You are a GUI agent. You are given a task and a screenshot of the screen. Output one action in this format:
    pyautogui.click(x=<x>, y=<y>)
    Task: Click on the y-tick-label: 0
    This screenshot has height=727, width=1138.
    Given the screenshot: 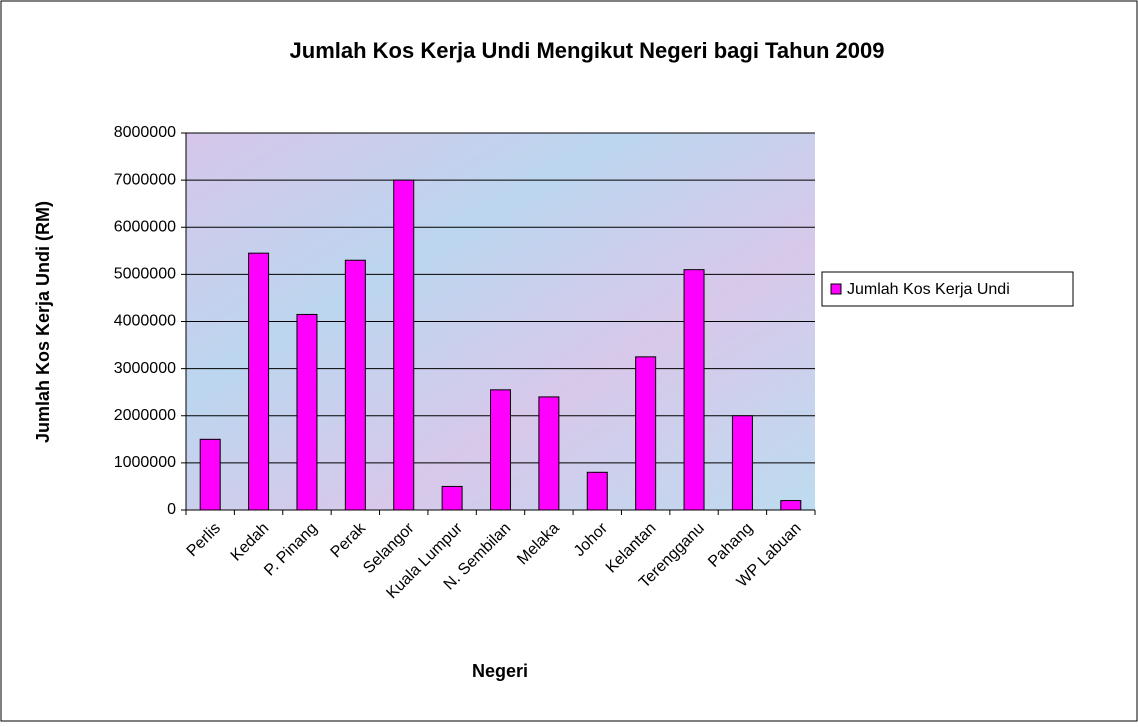 What is the action you would take?
    pyautogui.click(x=171, y=509)
    